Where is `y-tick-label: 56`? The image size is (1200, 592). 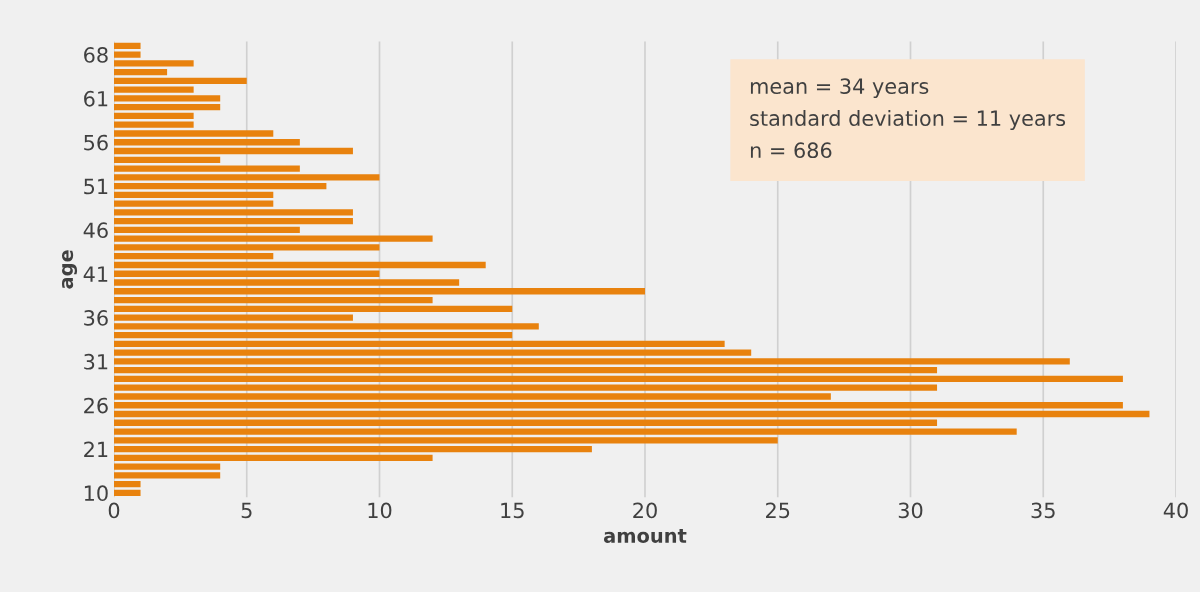
y-tick-label: 56 is located at coordinates (96, 142).